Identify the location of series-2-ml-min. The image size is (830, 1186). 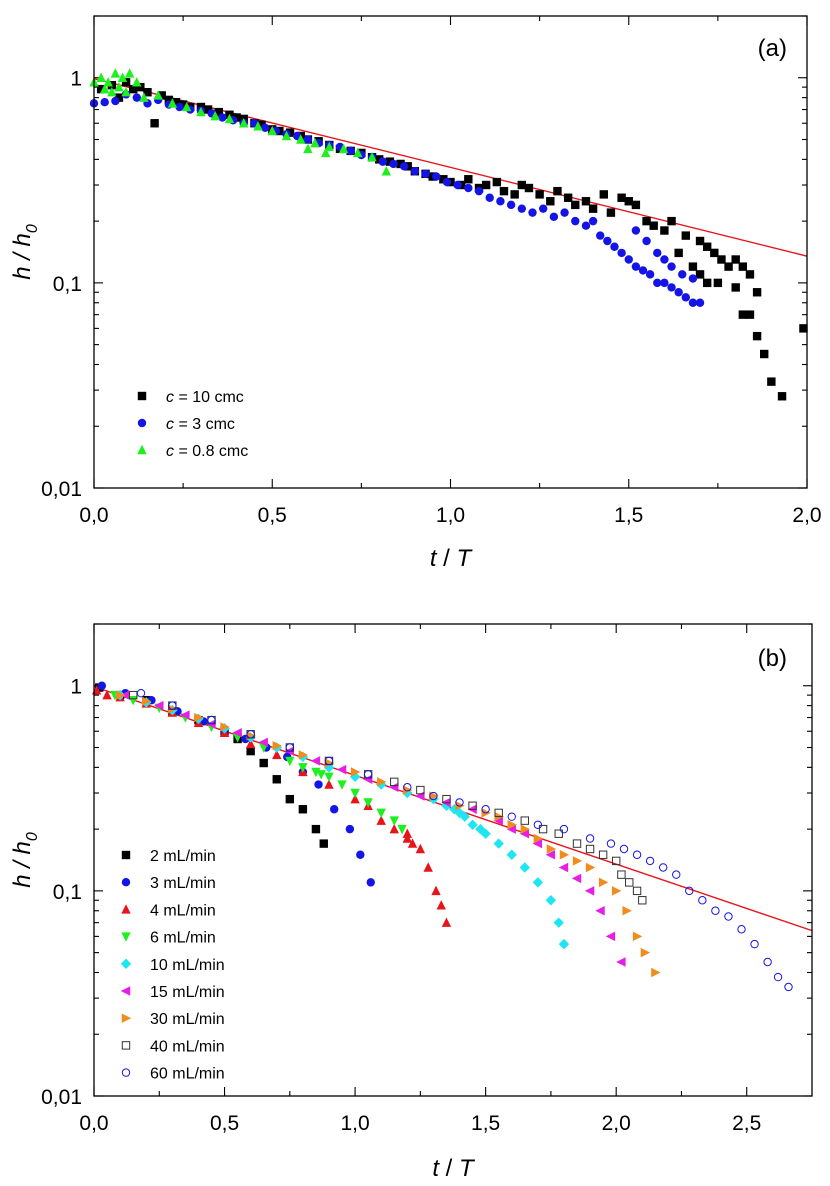
(211, 765).